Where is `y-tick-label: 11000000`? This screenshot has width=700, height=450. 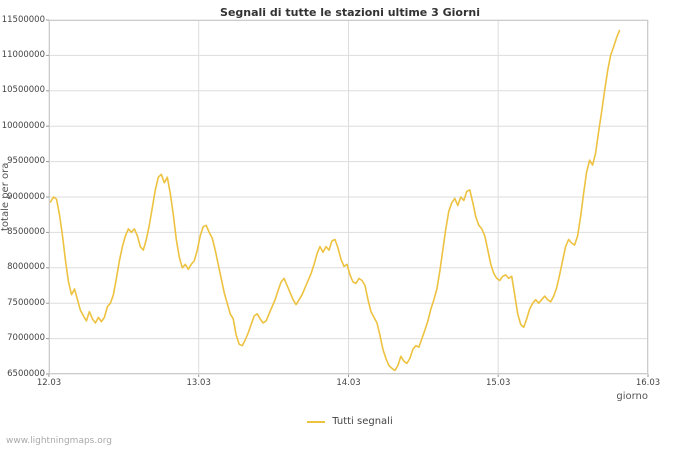
y-tick-label: 11000000 is located at coordinates (23, 54).